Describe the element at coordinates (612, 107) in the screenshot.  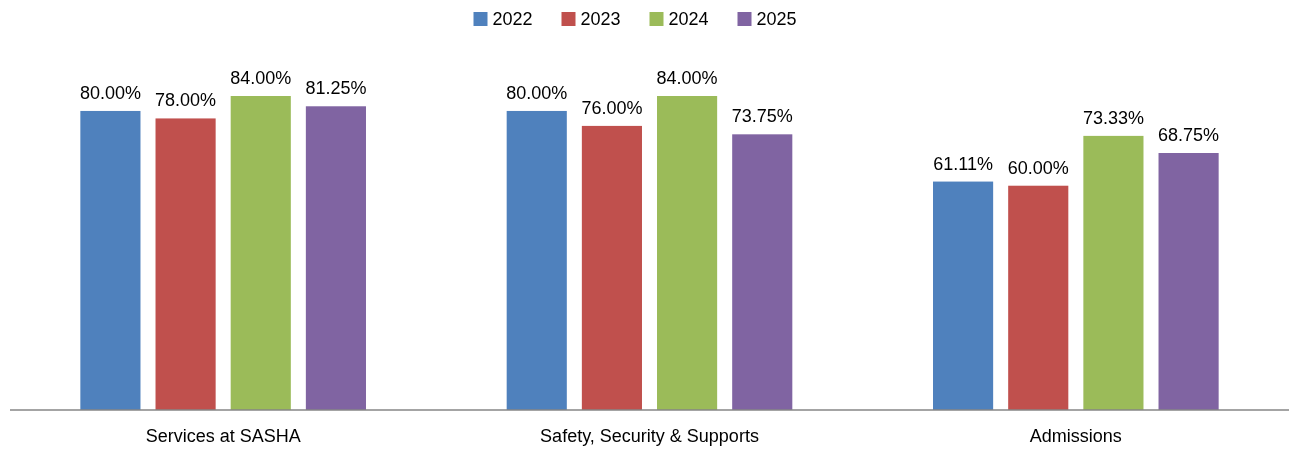
I see `data-label: 76.00%` at that location.